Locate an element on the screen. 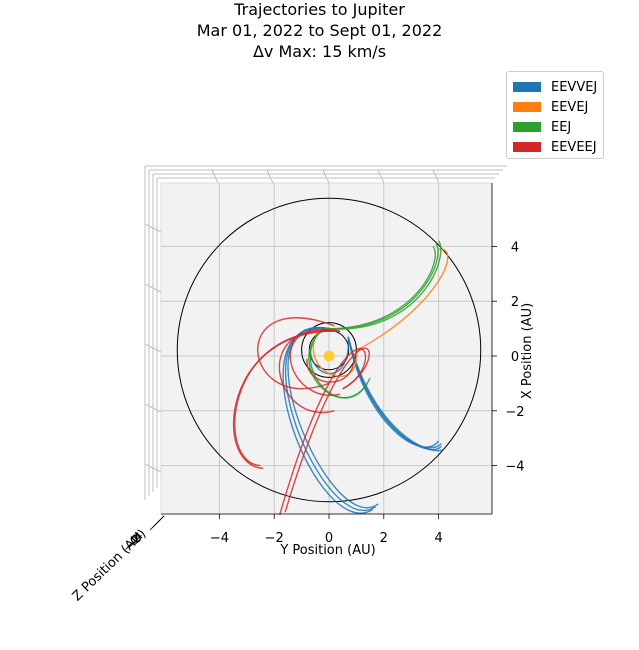 This screenshot has width=639, height=650. legend: EEVVEJ EEVEJ EEJ EEVEEJ is located at coordinates (555, 115).